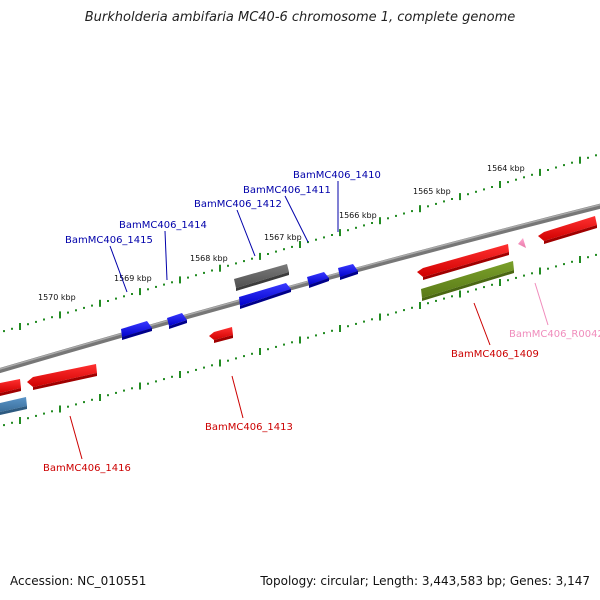 The width and height of the screenshot is (600, 600). What do you see at coordinates (249, 427) in the screenshot?
I see `gene-label-1413: BamMC406_1413` at bounding box center [249, 427].